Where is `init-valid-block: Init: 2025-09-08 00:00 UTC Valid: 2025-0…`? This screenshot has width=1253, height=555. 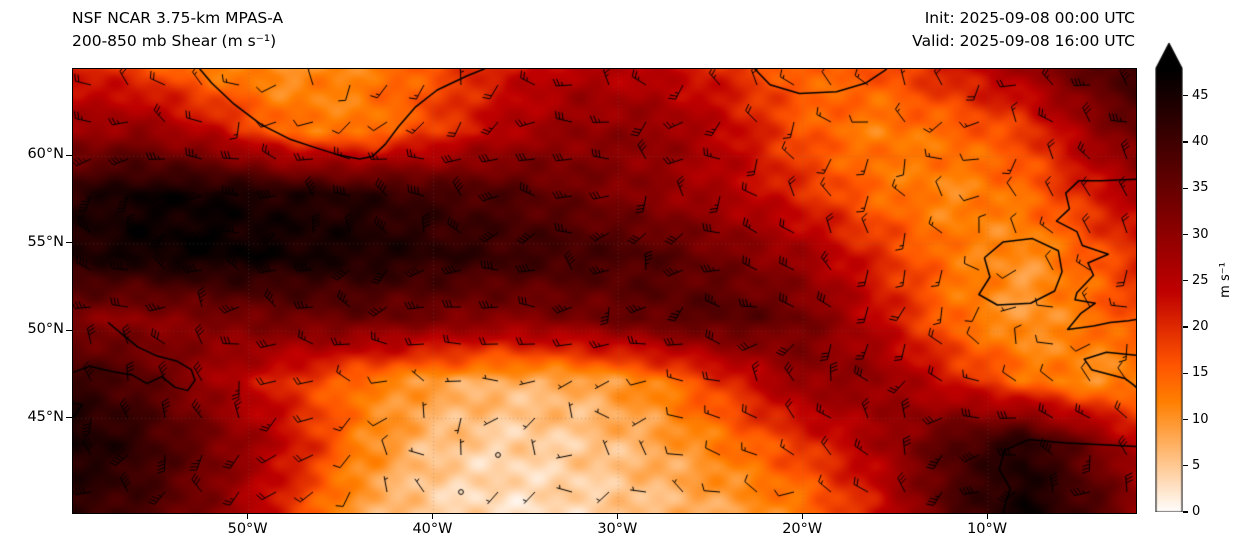
init-valid-block: Init: 2025-09-08 00:00 UTC Valid: 2025-0… is located at coordinates (1023, 30).